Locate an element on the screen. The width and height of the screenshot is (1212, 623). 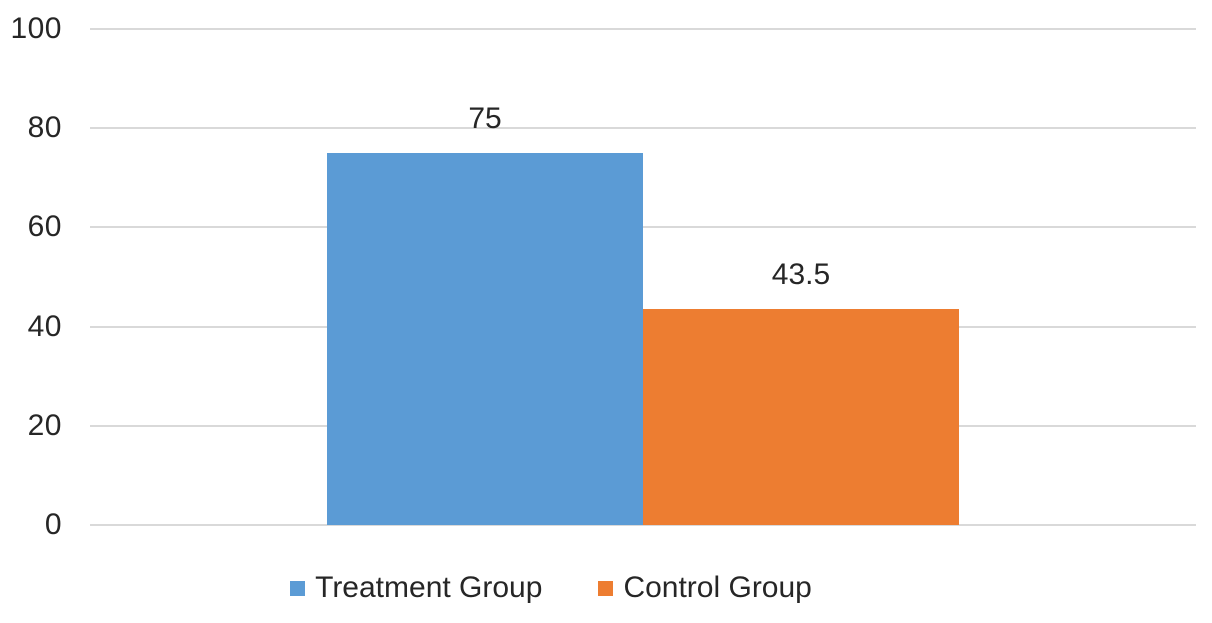
legend-label-control-group: Control Group is located at coordinates (717, 587).